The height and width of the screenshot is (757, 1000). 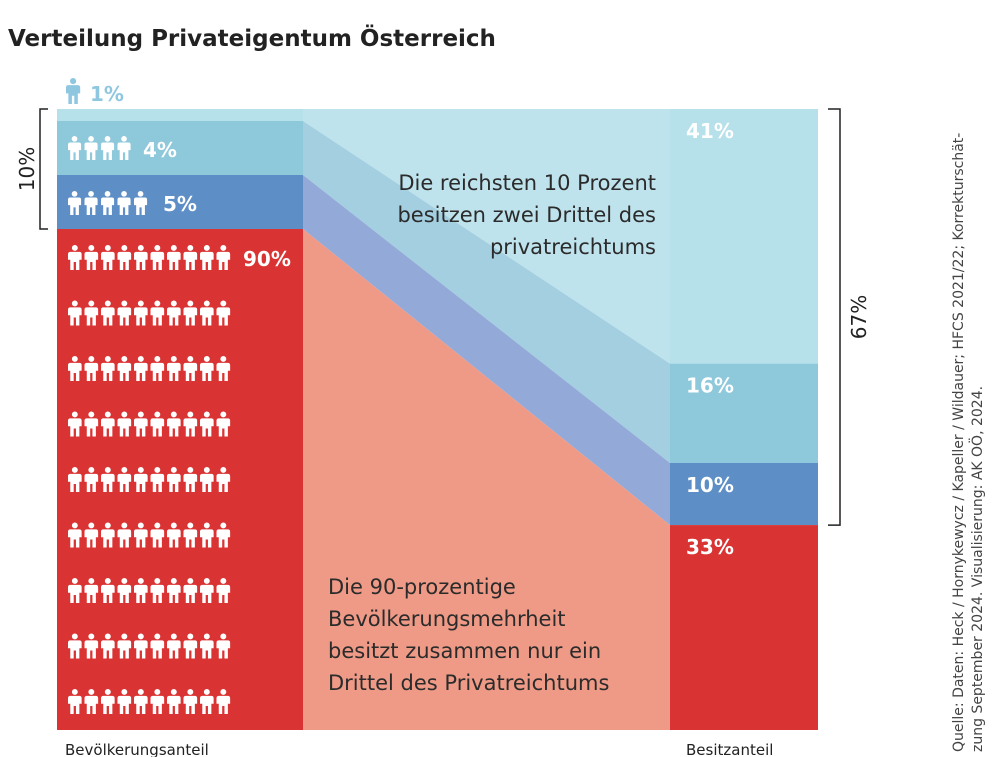 What do you see at coordinates (710, 386) in the screenshot?
I see `wealth-label-next4: 16%` at bounding box center [710, 386].